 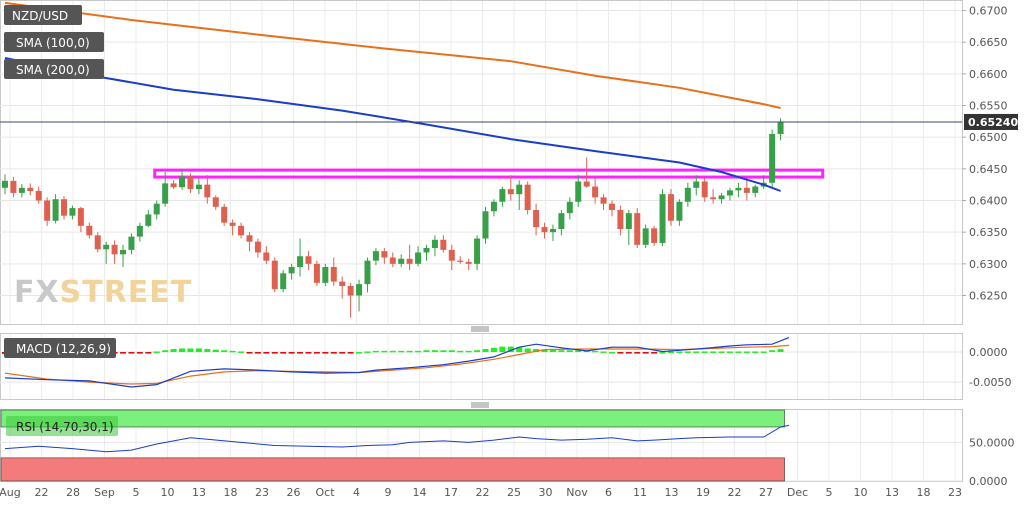 I want to click on price-tick-label: 0.6400, so click(x=988, y=201).